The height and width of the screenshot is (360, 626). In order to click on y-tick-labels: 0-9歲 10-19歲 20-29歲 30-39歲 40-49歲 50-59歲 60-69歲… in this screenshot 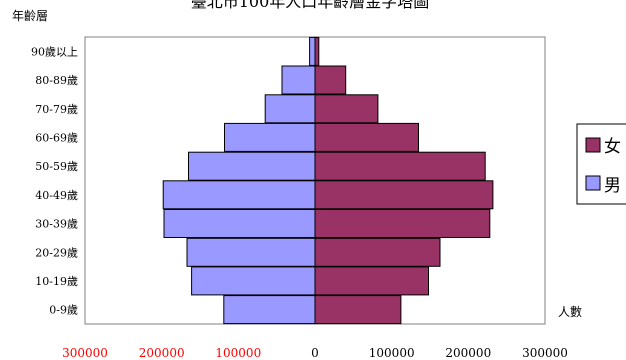, I will do `click(54, 180)`.